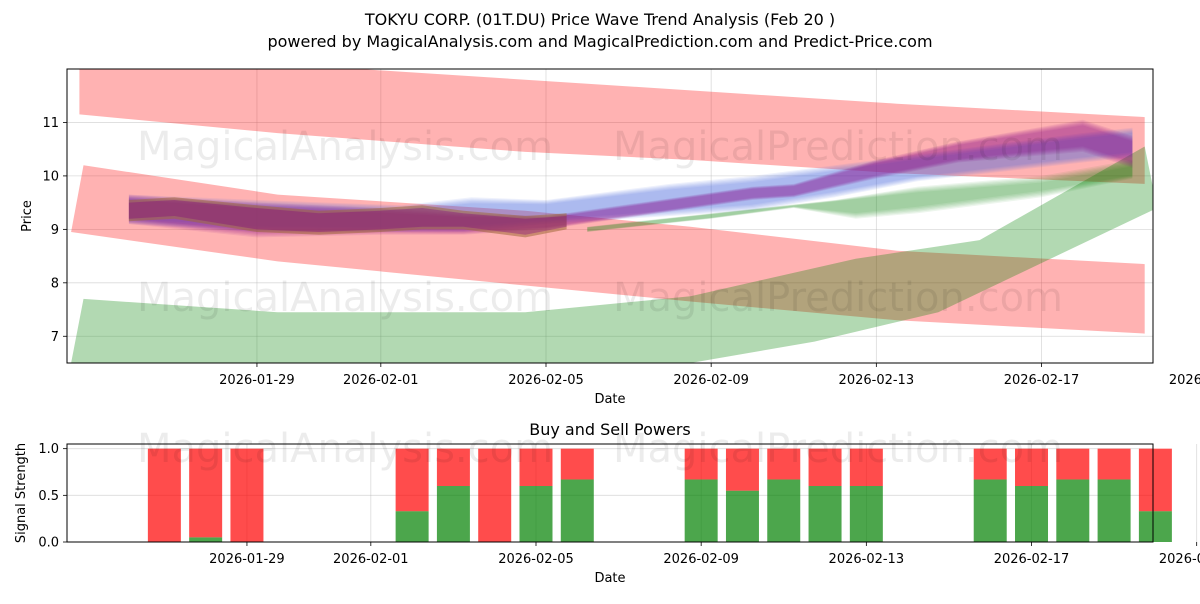  What do you see at coordinates (838, 147) in the screenshot?
I see `watermark-prediction-top: MagicalPrediction.com` at bounding box center [838, 147].